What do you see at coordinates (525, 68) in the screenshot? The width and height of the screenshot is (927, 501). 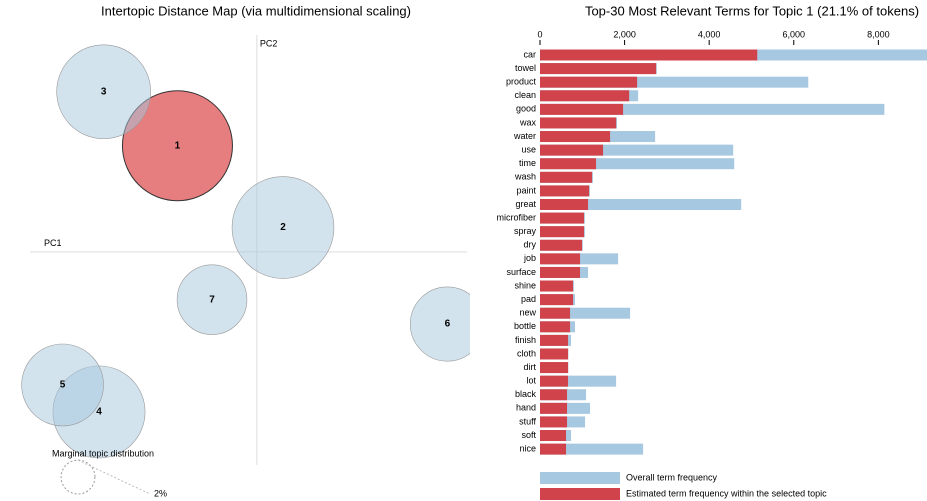 I see `term-label: towel` at bounding box center [525, 68].